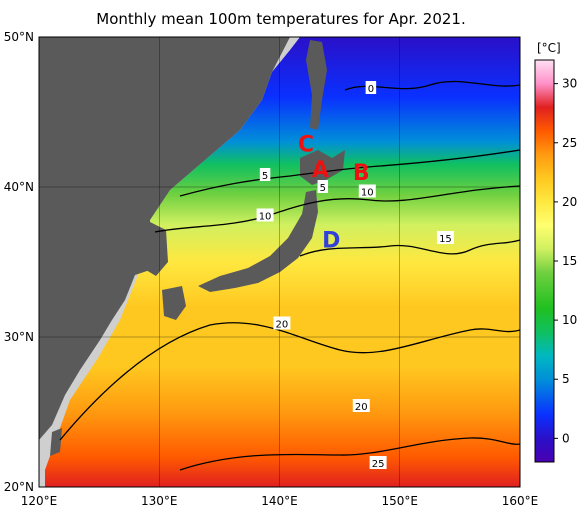 Image resolution: width=585 pixels, height=512 pixels. What do you see at coordinates (549, 48) in the screenshot?
I see `colorbar-unit: [°C]` at bounding box center [549, 48].